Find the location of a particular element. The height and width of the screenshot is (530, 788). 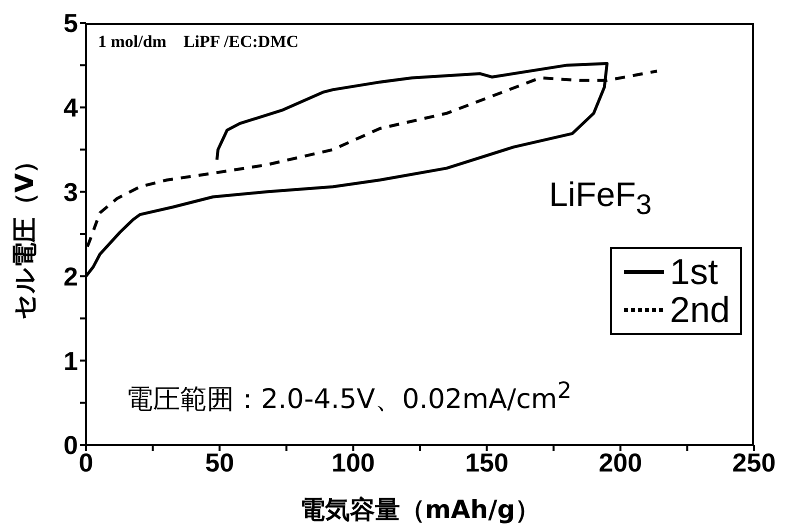

y-axis-title: セル電圧（V） is located at coordinates (24, 234).